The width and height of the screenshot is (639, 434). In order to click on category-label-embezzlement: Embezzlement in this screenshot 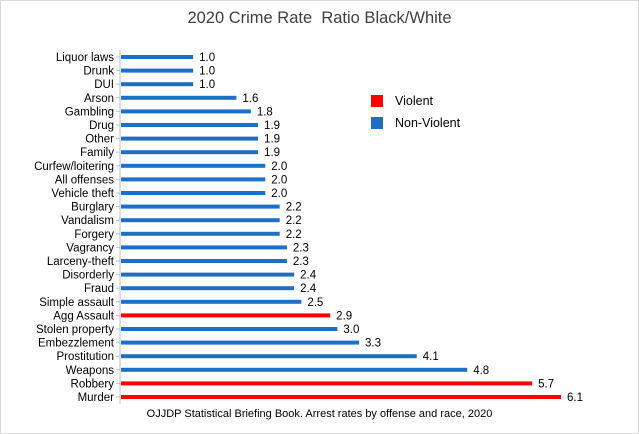, I will do `click(76, 344)`.